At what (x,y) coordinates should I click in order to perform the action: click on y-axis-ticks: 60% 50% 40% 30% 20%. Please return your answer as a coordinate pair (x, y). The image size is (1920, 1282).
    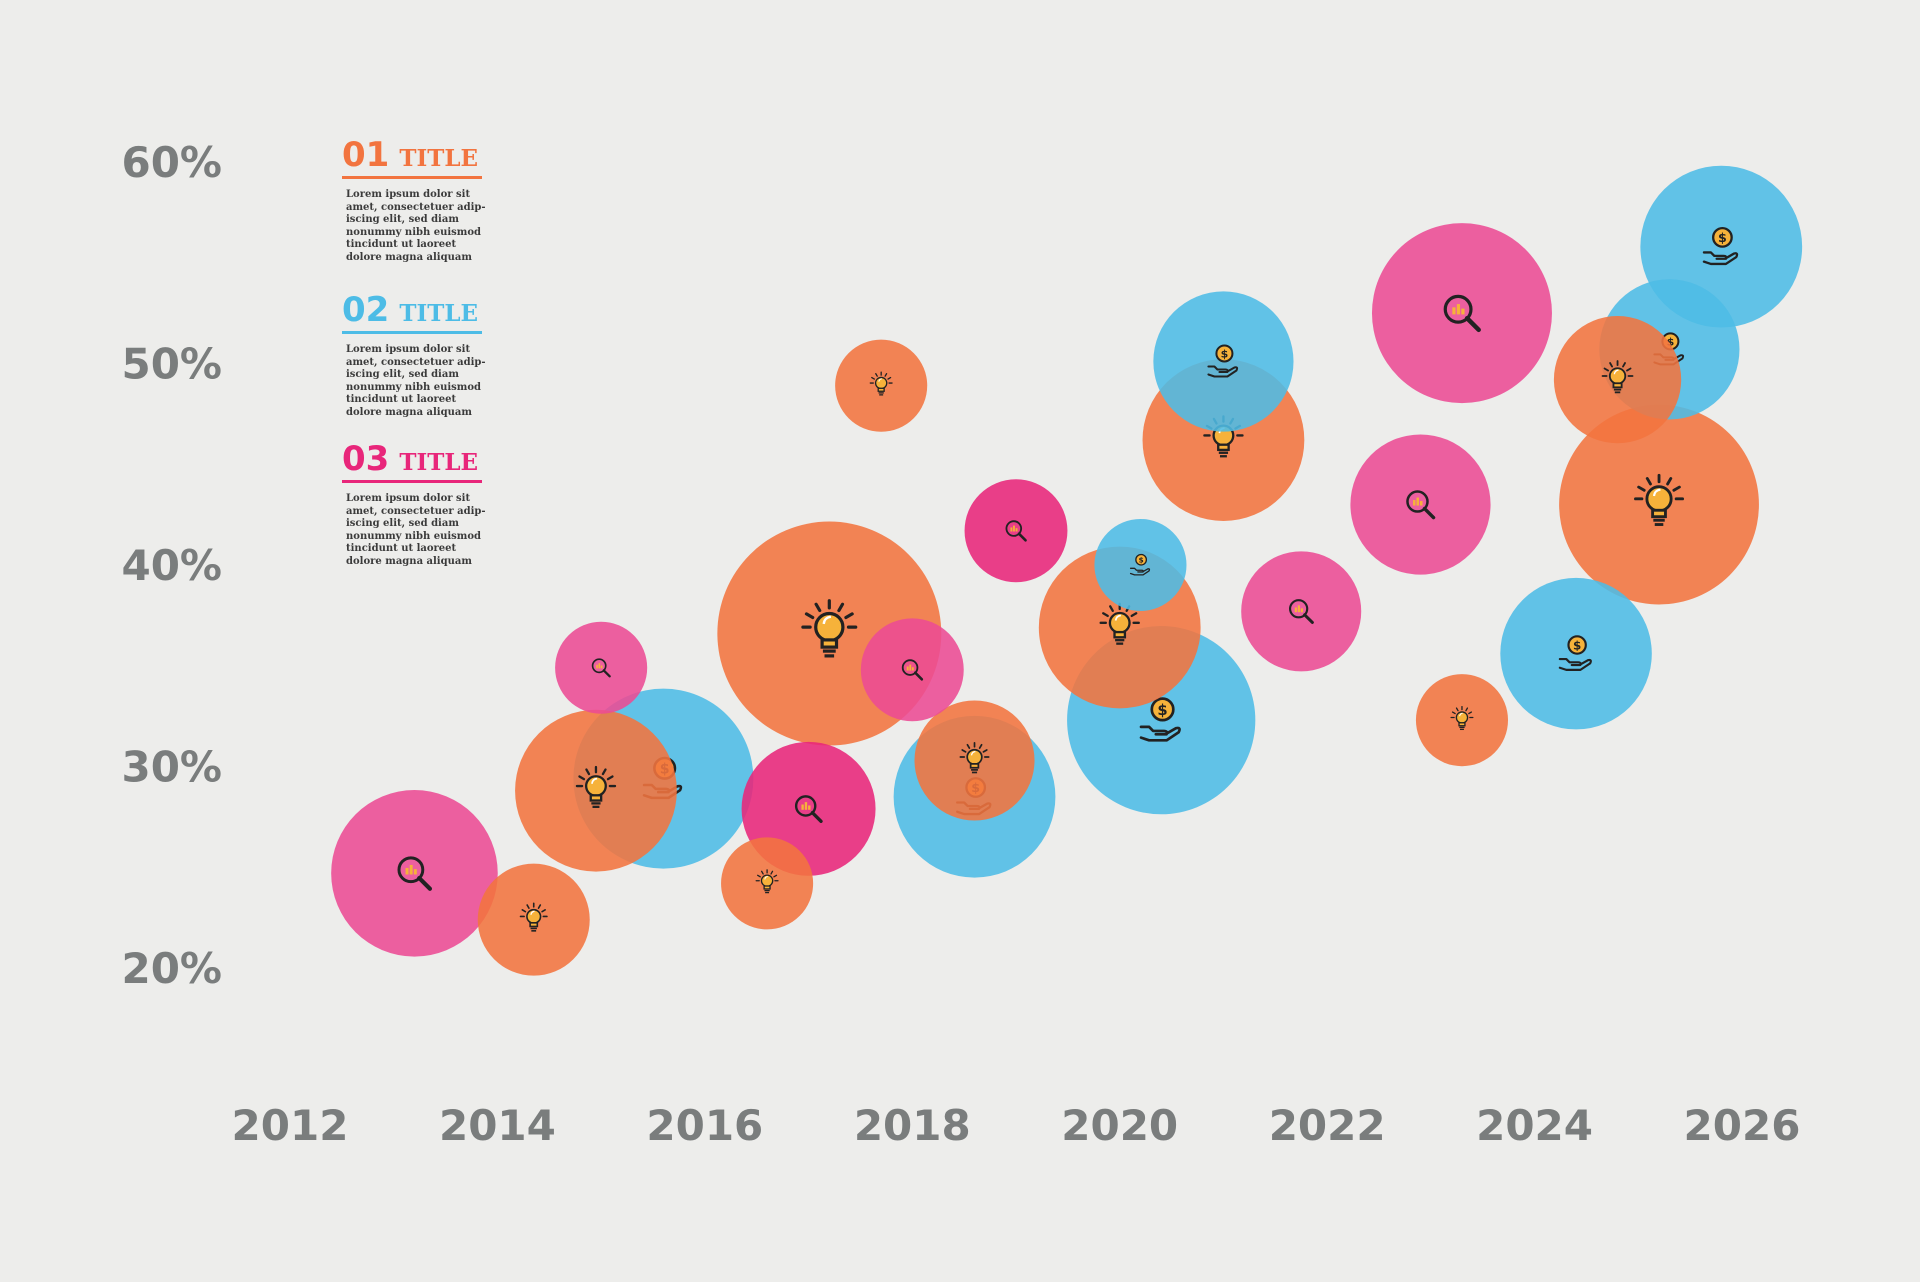
    Looking at the image, I should click on (171, 565).